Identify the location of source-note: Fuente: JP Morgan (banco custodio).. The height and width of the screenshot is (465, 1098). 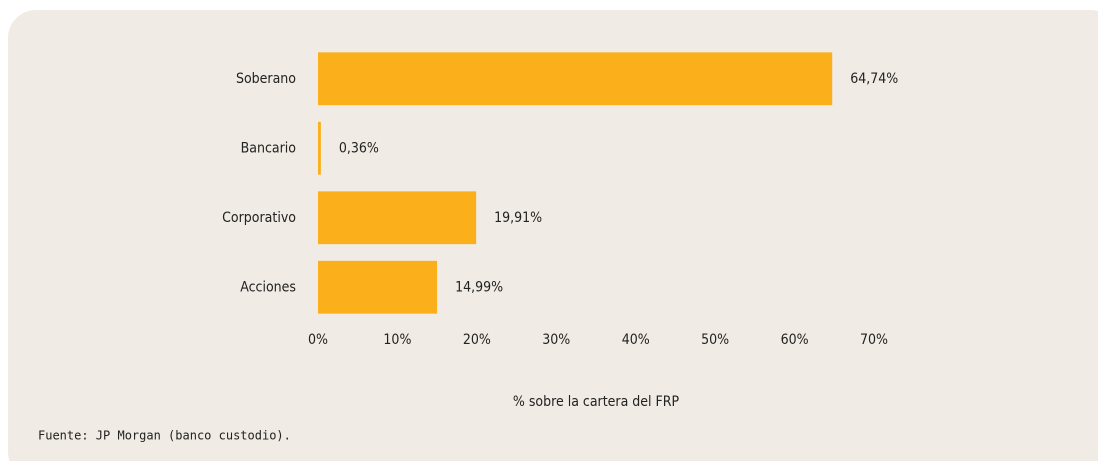
(164, 436).